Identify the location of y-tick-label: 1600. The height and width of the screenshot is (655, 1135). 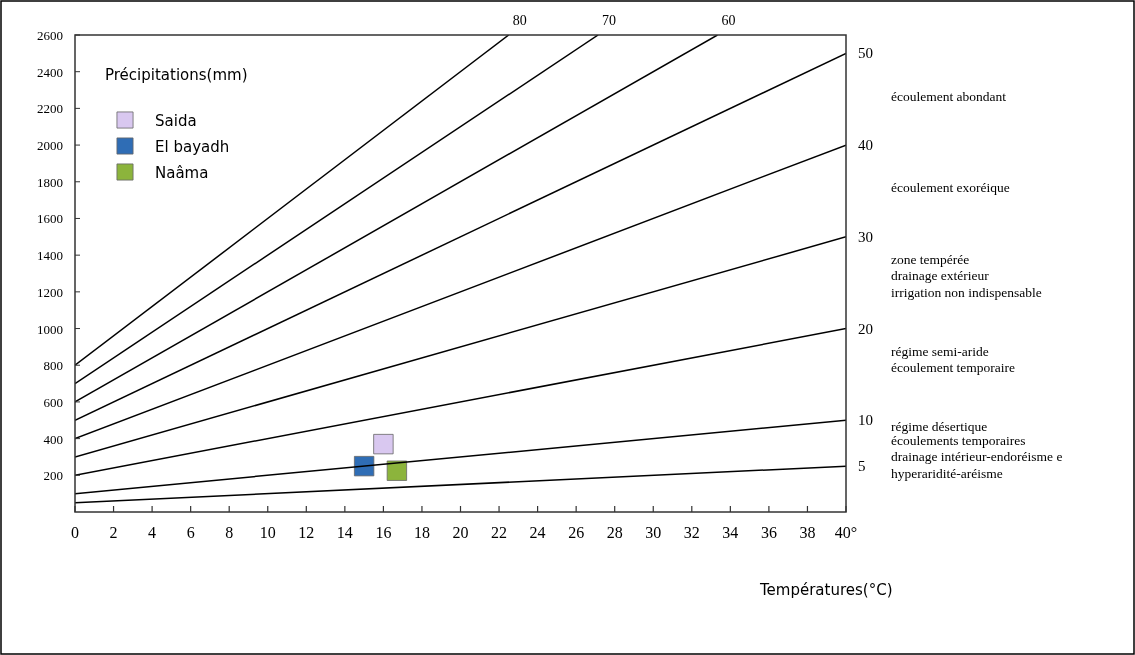
(50, 219).